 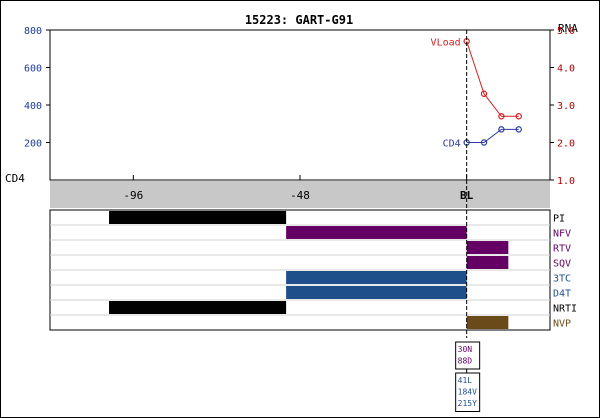 What do you see at coordinates (566, 181) in the screenshot?
I see `right-axis-tick-label: 1.0` at bounding box center [566, 181].